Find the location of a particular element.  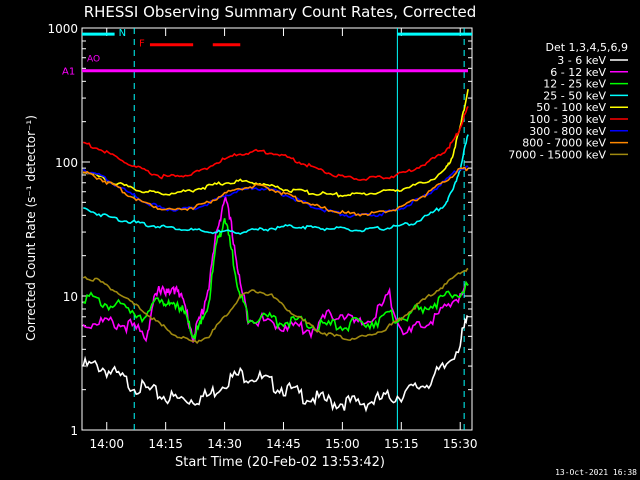

x-axis-label: Start Time (20-Feb-02 13:53:42) is located at coordinates (280, 462).